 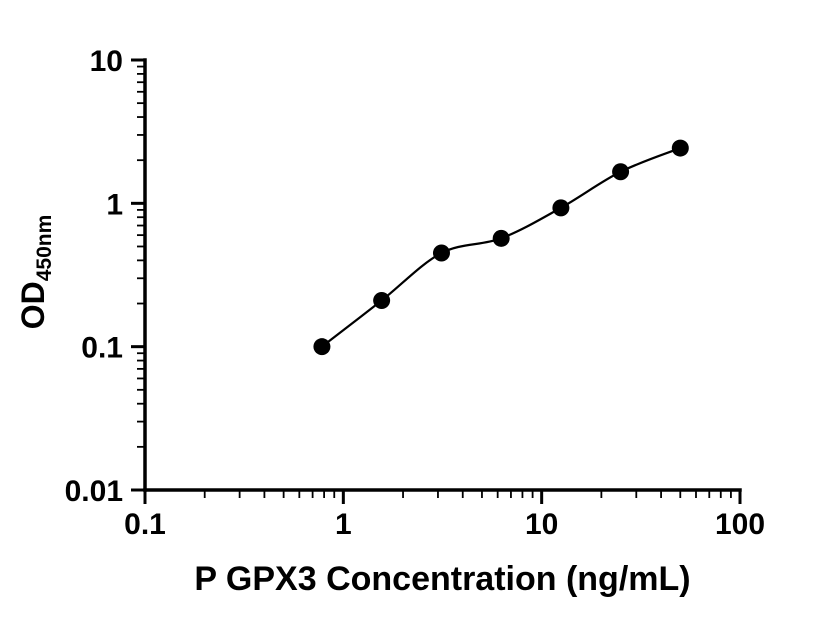 What do you see at coordinates (33, 305) in the screenshot?
I see `y-axis-title-main: OD` at bounding box center [33, 305].